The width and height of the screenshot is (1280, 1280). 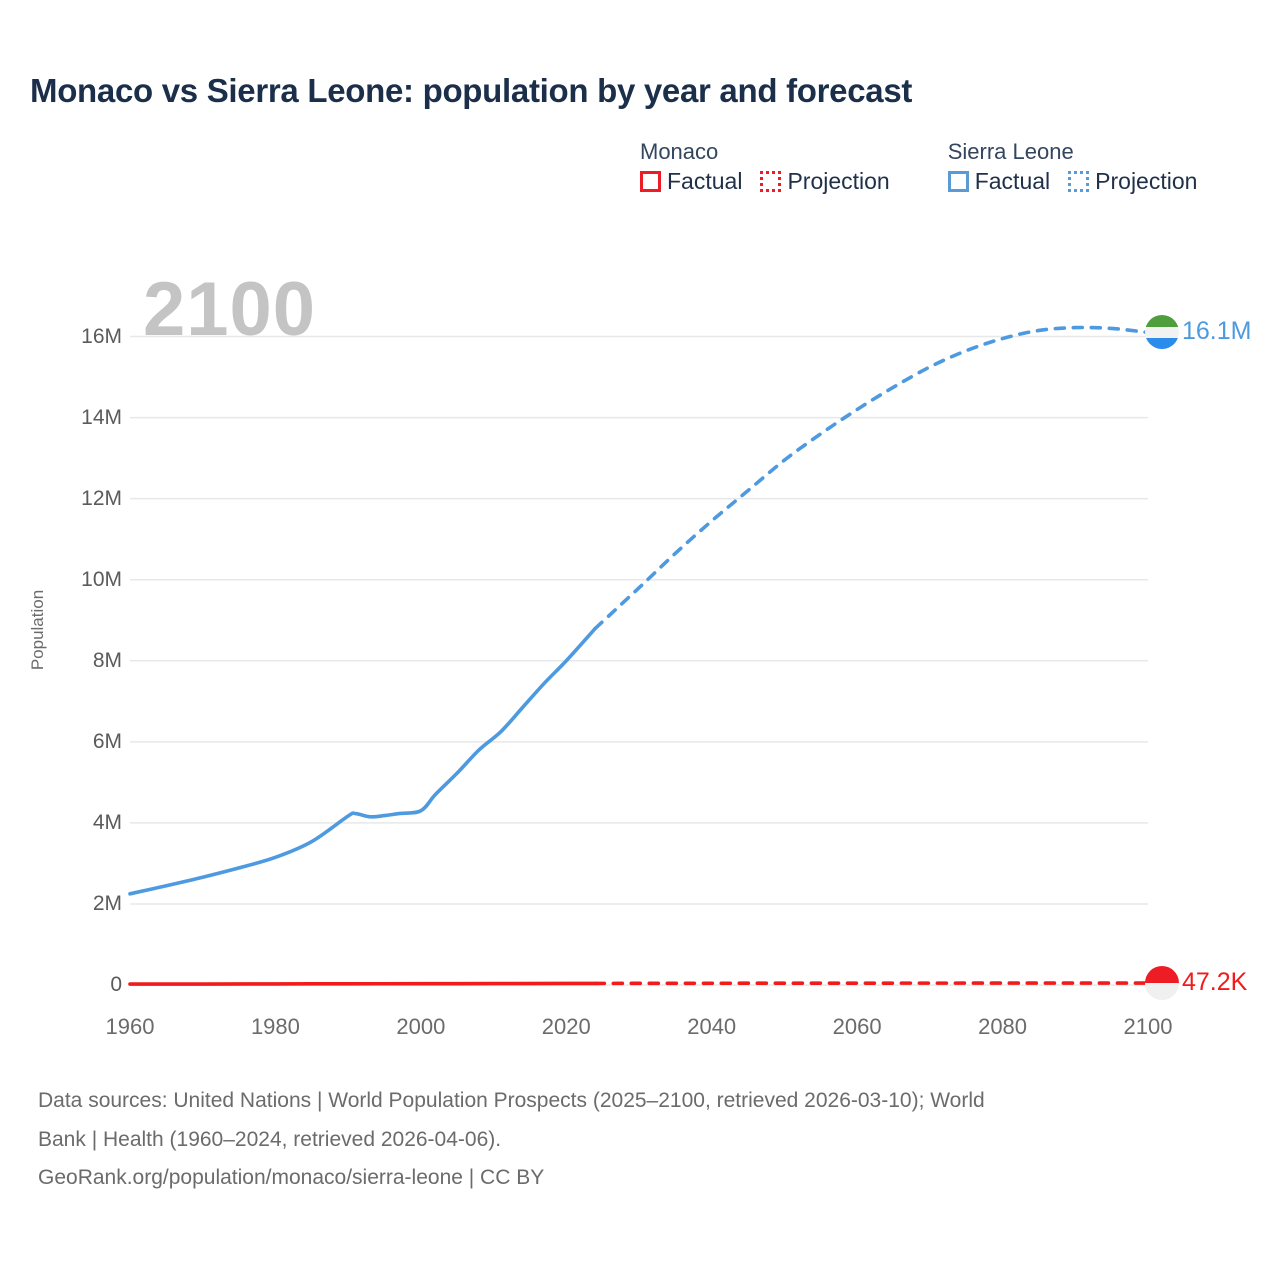 I want to click on legend-item-sierra-leone-factual: Factual, so click(x=999, y=181).